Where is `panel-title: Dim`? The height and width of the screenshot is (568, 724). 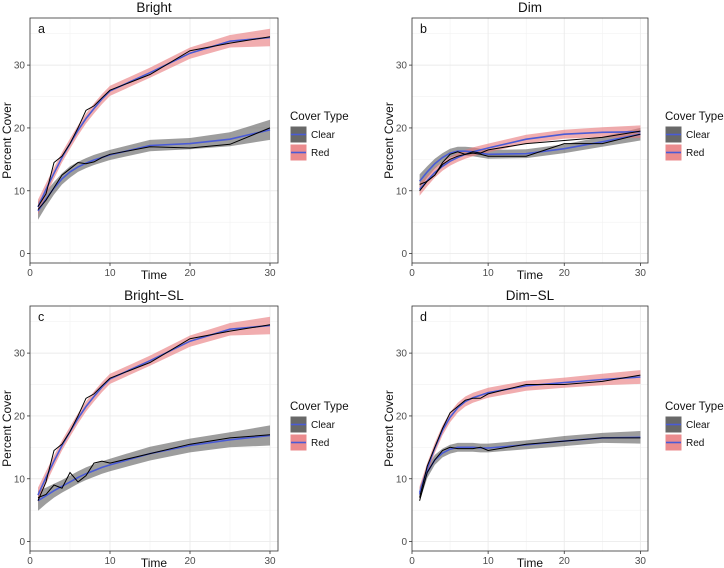
panel-title: Dim is located at coordinates (530, 7).